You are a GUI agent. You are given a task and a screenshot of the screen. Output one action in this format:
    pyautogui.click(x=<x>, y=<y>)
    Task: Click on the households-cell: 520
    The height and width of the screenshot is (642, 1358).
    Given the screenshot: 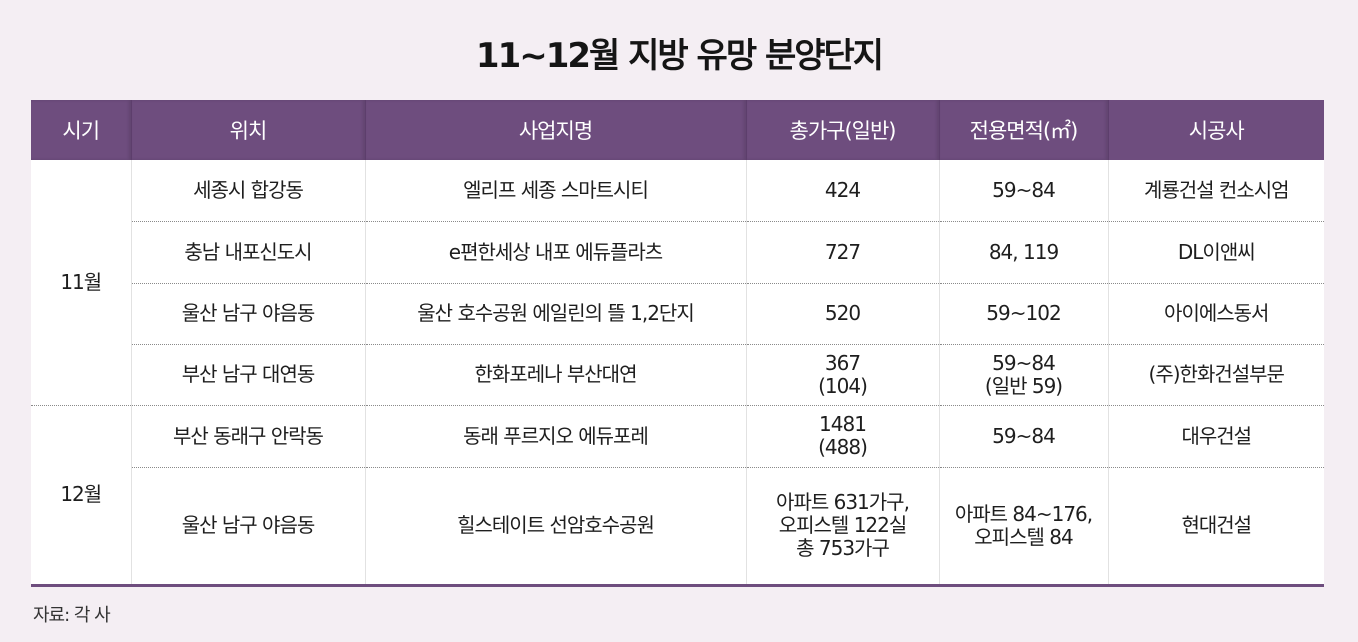 What is the action you would take?
    pyautogui.click(x=843, y=314)
    